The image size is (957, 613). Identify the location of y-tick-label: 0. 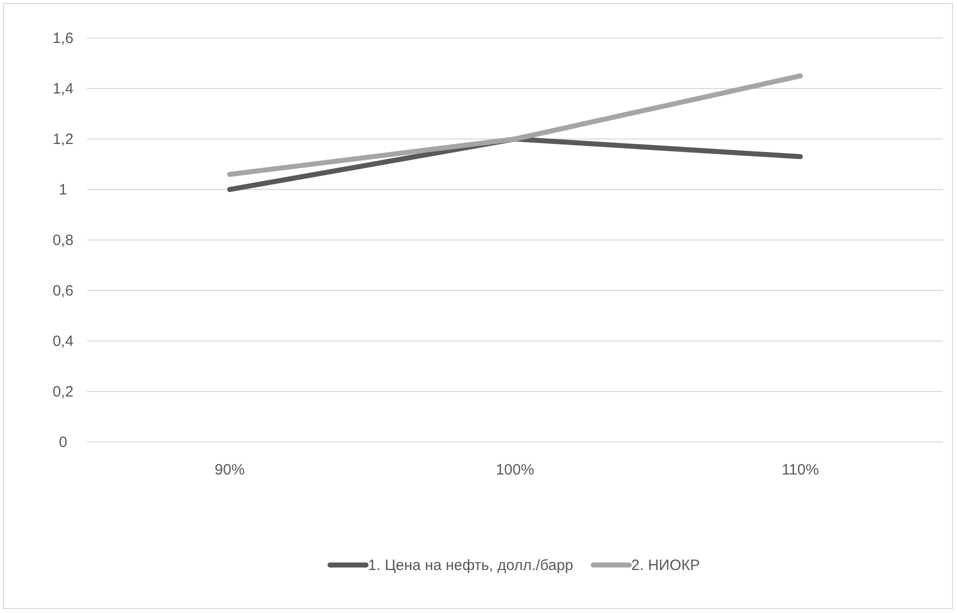
(63, 442).